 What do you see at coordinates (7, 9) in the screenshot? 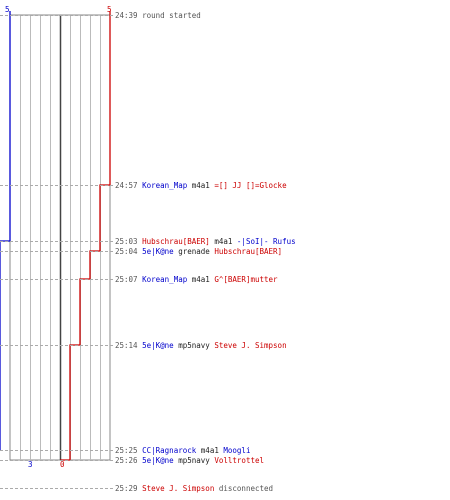
I see `blue-start-count: 5` at bounding box center [7, 9].